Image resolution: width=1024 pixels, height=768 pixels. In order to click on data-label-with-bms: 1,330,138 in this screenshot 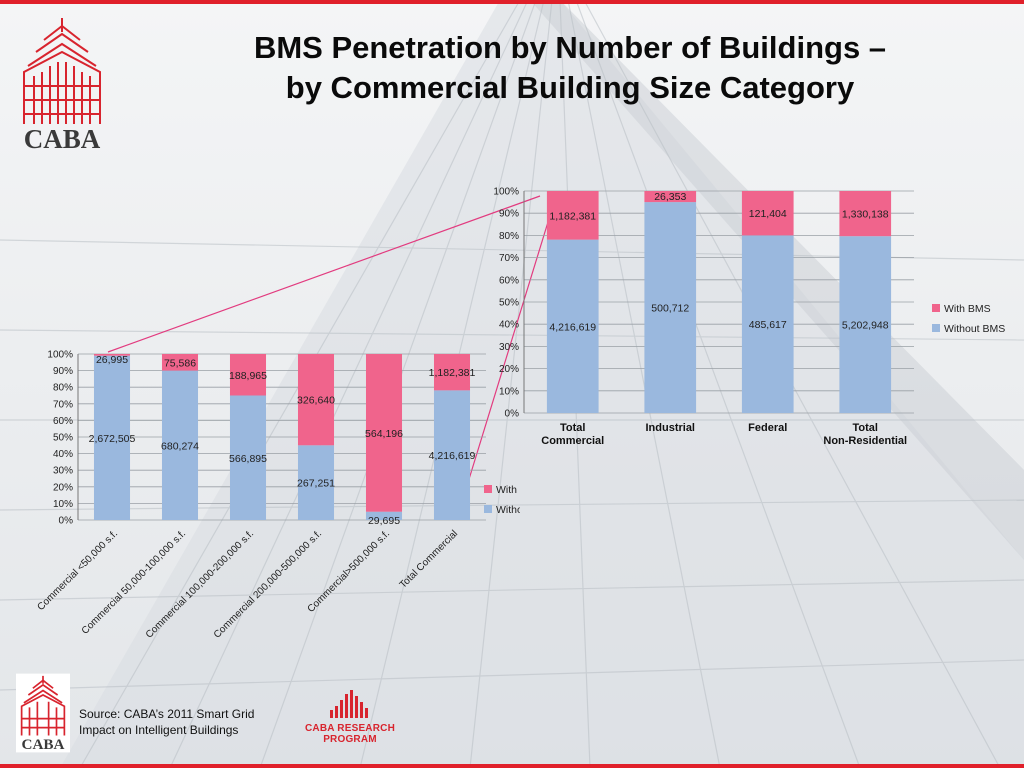, I will do `click(865, 215)`.